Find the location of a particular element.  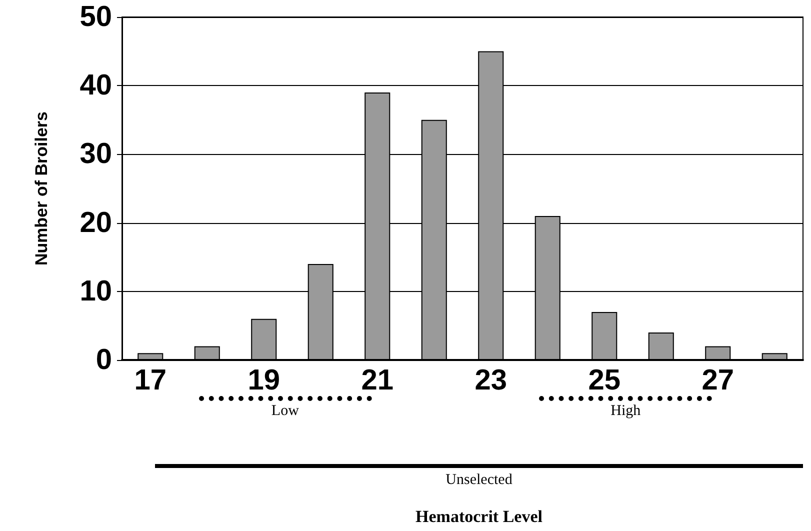

text: Unselected is located at coordinates (479, 480).